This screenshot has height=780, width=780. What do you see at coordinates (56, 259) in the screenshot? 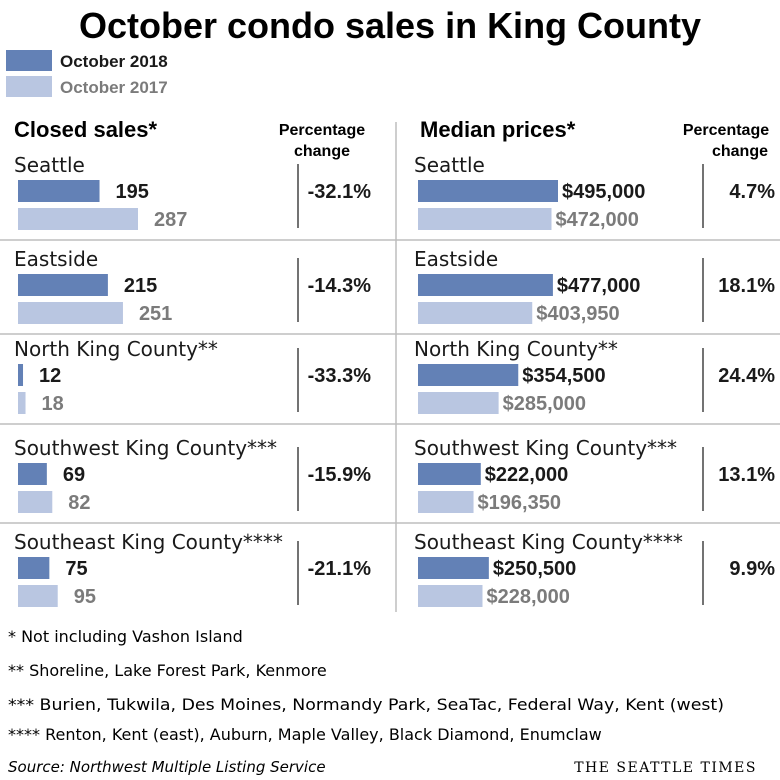
I see `closed-sales-category-eastside: Eastside` at bounding box center [56, 259].